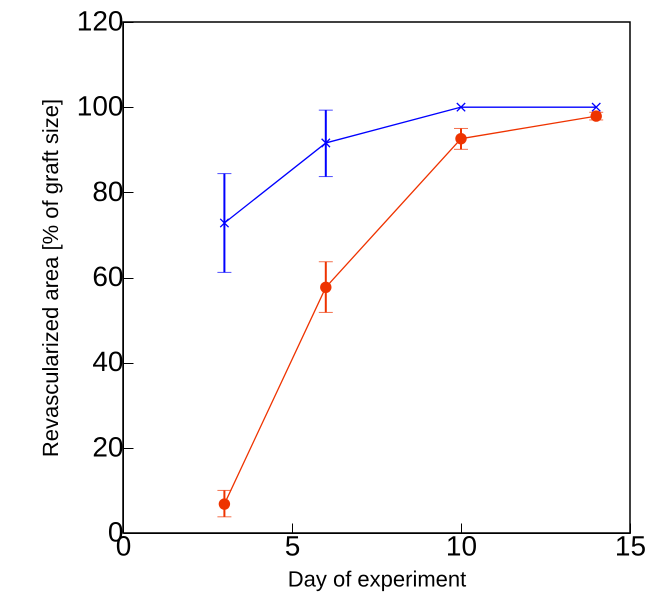 This screenshot has height=608, width=654. Describe the element at coordinates (630, 546) in the screenshot. I see `x-tick-label: 15` at that location.